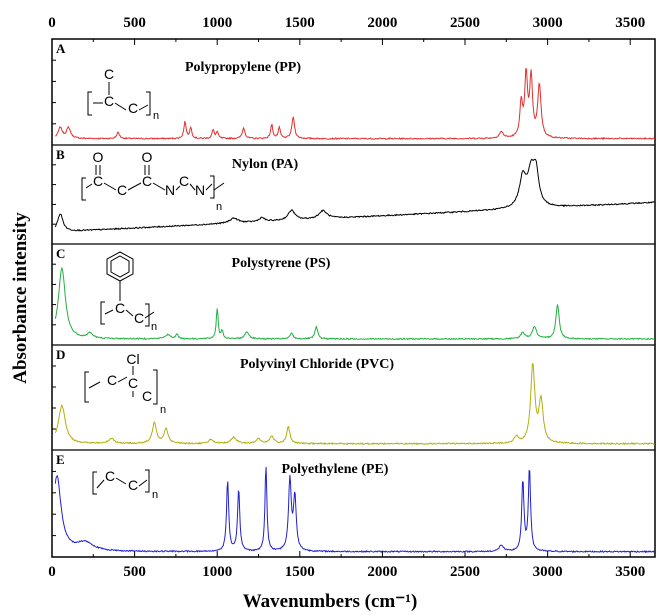 The image size is (660, 615). I want to click on pa-atom-n-2: N, so click(200, 190).